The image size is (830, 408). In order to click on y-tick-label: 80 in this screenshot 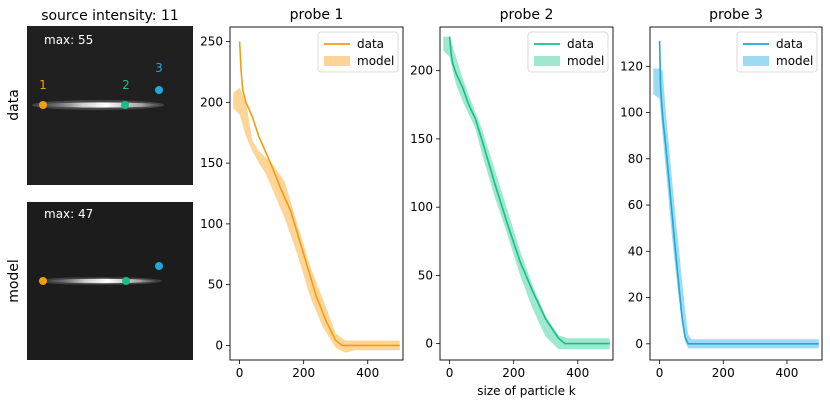, I will do `click(635, 159)`.